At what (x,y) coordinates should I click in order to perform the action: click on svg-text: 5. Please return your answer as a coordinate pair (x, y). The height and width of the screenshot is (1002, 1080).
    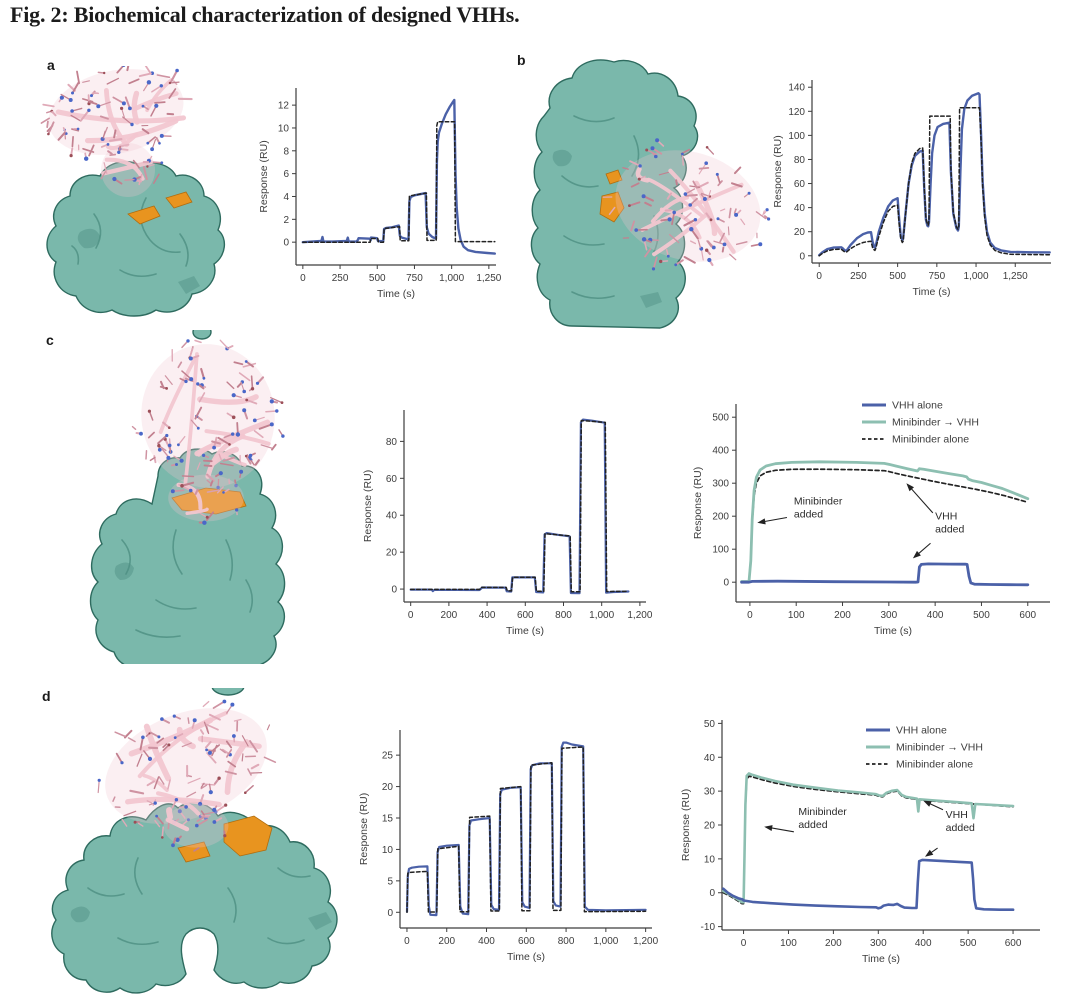
    Looking at the image, I should click on (390, 881).